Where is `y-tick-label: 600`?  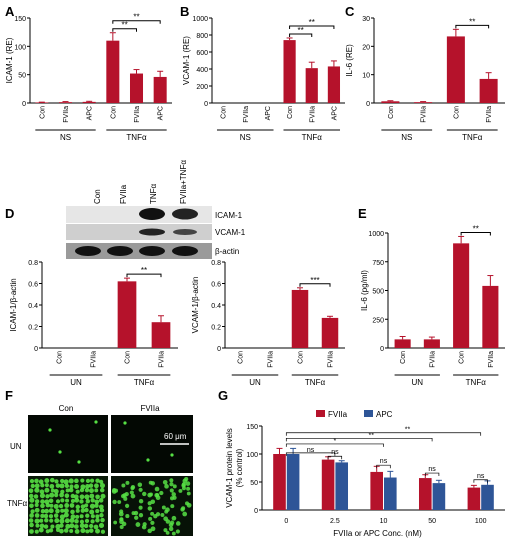 y-tick-label: 600 is located at coordinates (202, 53).